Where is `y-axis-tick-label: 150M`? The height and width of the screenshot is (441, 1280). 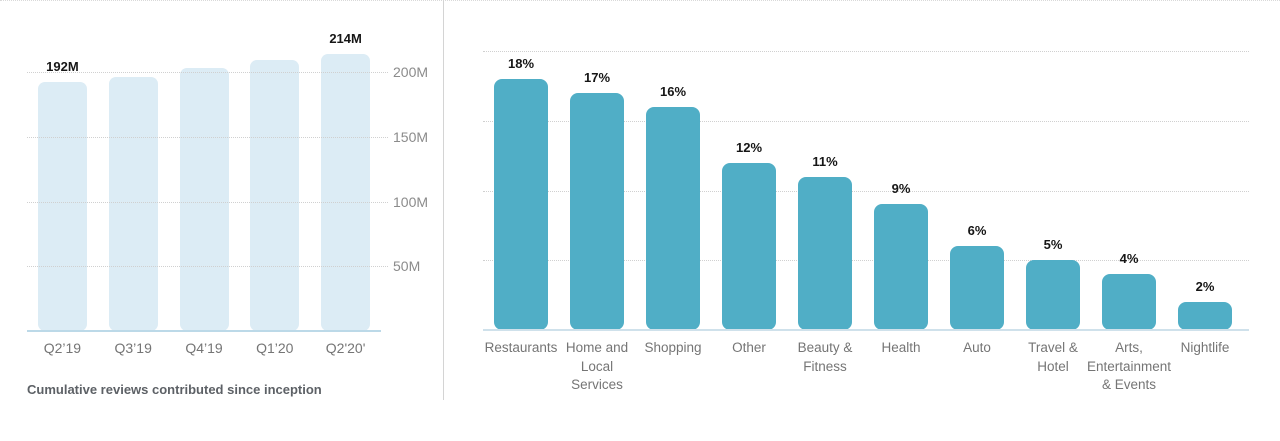 y-axis-tick-label: 150M is located at coordinates (411, 136).